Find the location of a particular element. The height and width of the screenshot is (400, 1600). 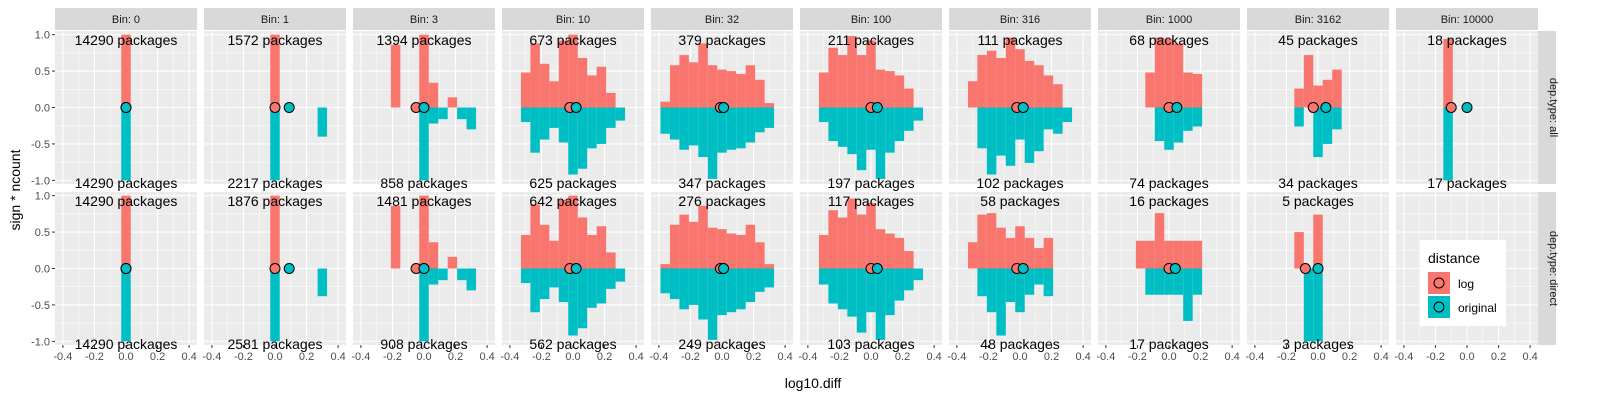

y-tick-label: 0.0 is located at coordinates (42, 109).